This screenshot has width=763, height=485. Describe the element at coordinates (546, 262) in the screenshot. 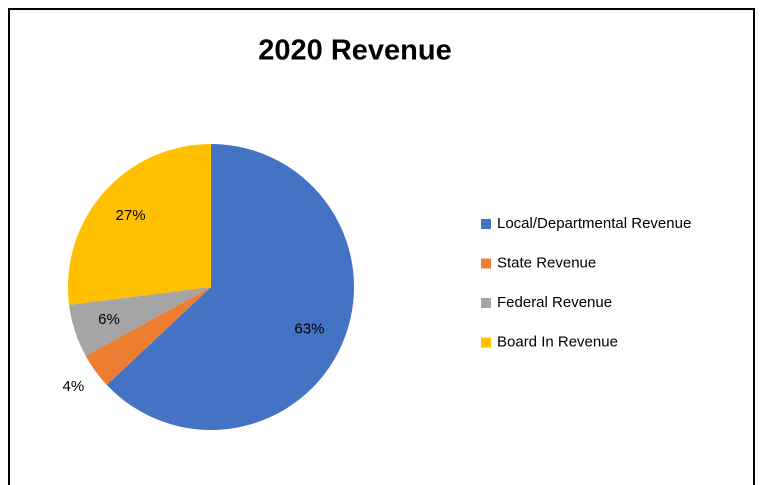

I see `legend-label: State Revenue` at that location.